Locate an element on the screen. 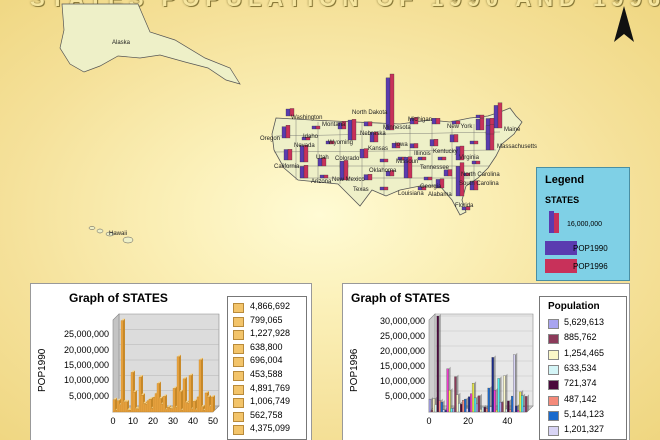 Image resolution: width=660 pixels, height=440 pixels. legend-layer-name: STATES is located at coordinates (562, 200).